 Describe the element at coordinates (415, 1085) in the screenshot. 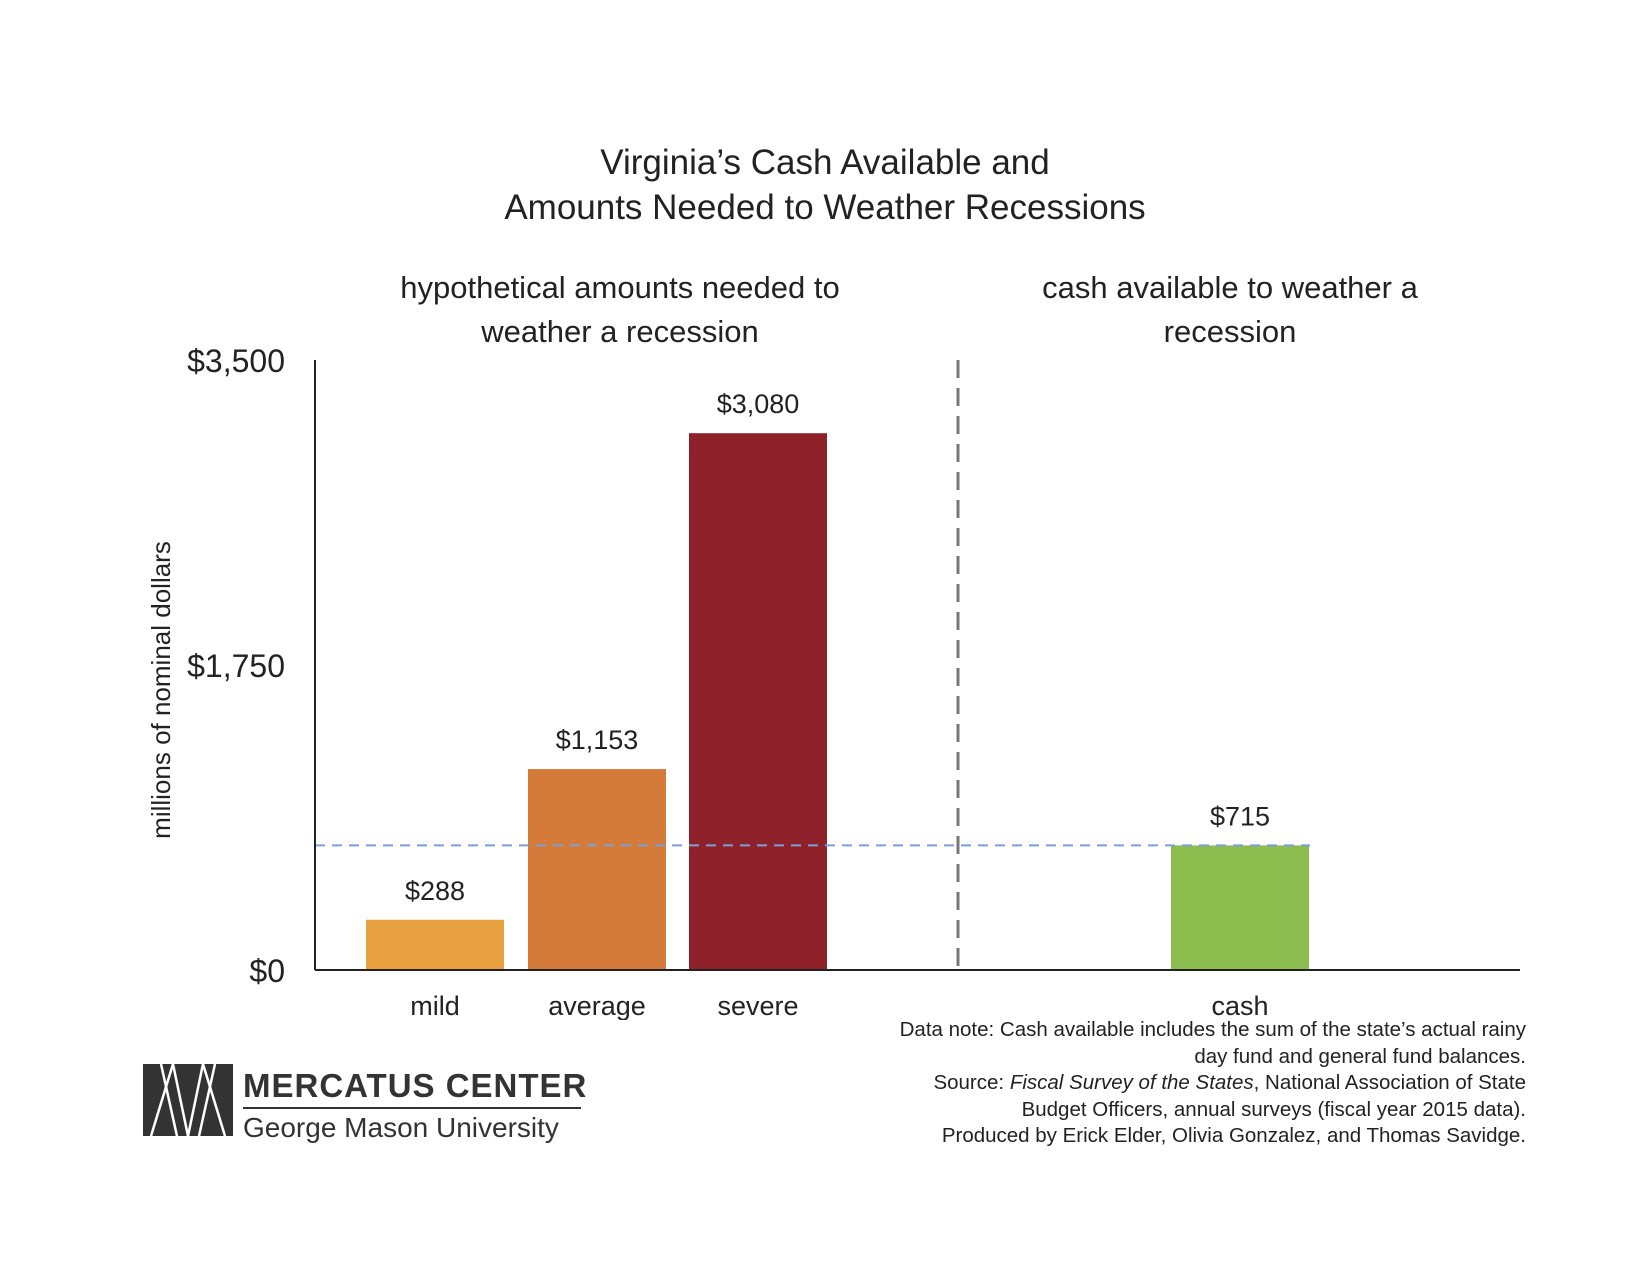

I see `logo-name: MERCATUS CENTER` at that location.